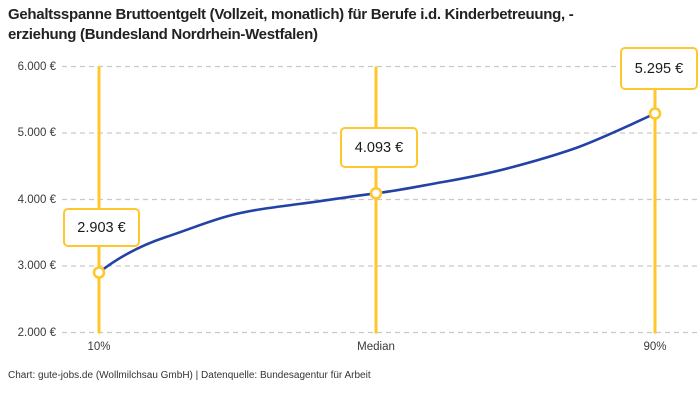 Image resolution: width=700 pixels, height=400 pixels. Describe the element at coordinates (655, 347) in the screenshot. I see `x-tick-90pct: 90%` at that location.